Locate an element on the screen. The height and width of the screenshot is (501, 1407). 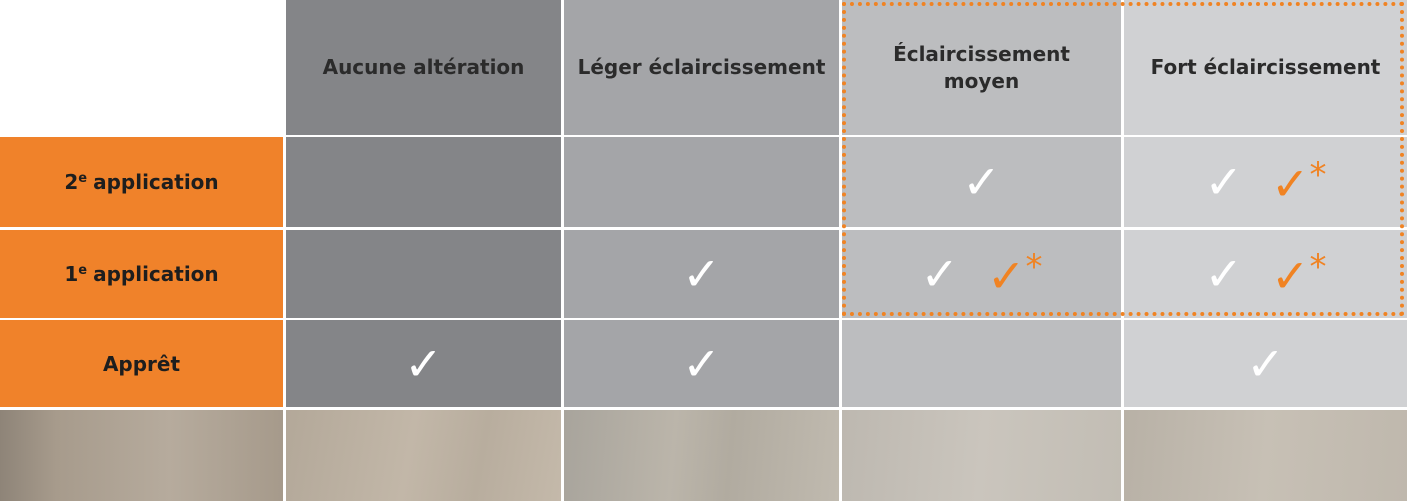
row-label-text: Apprêt is located at coordinates (141, 364).